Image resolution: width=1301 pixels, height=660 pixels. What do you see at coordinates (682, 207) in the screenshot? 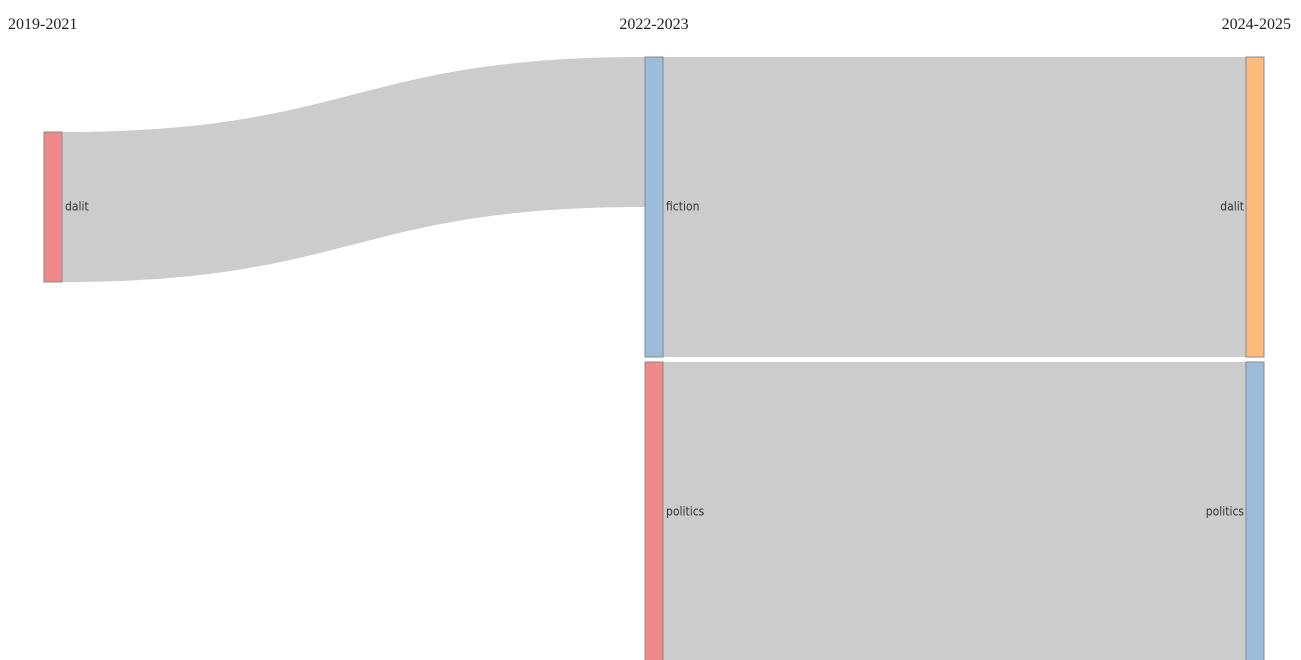
I see `node-label: fiction` at bounding box center [682, 207].